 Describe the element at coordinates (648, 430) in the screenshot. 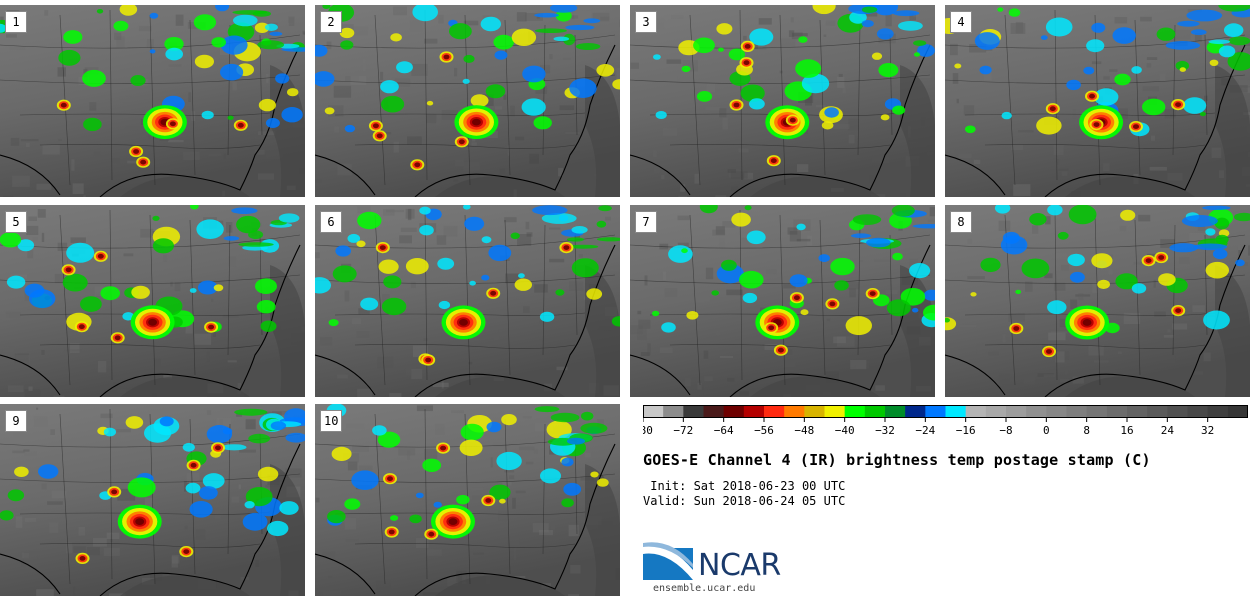

I see `colorbar-tick-label: −80` at that location.